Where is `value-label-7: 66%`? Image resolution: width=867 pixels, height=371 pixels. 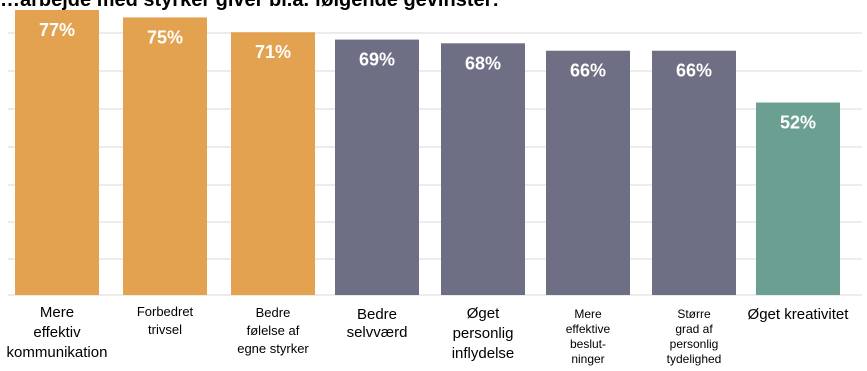
value-label-7: 66% is located at coordinates (694, 71).